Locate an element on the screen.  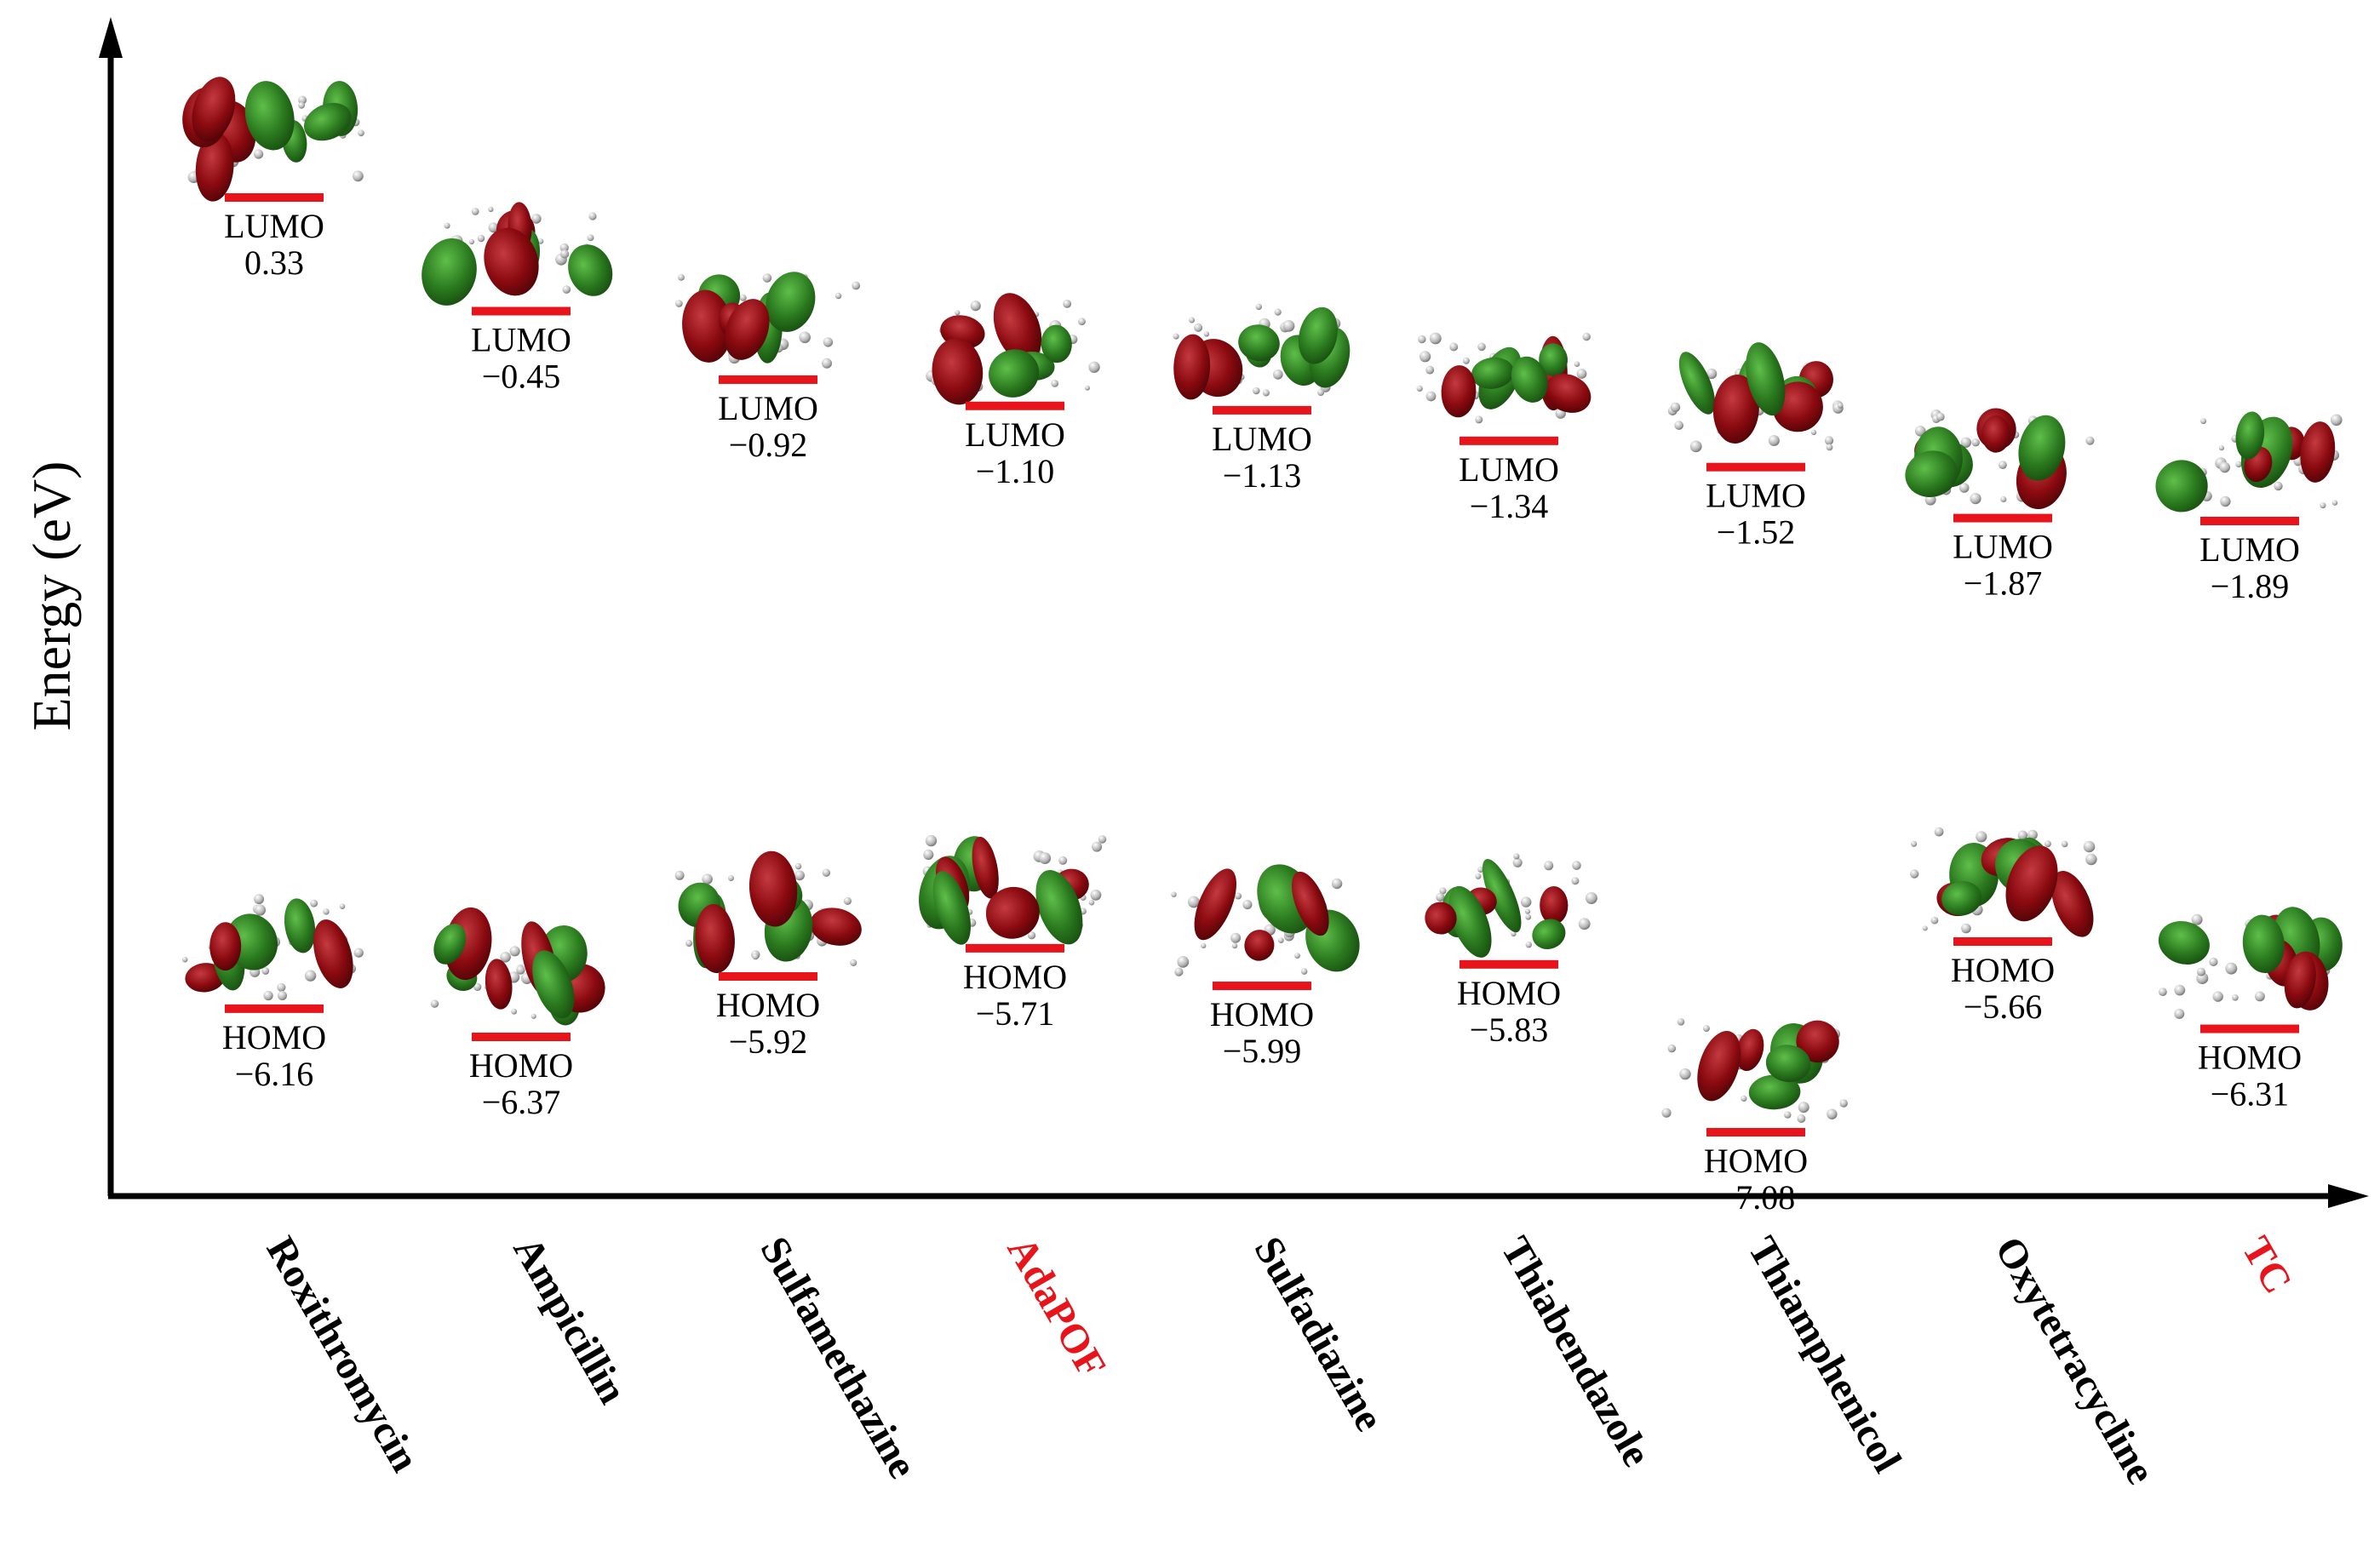
lumo-orbital-tc is located at coordinates (2249, 461).